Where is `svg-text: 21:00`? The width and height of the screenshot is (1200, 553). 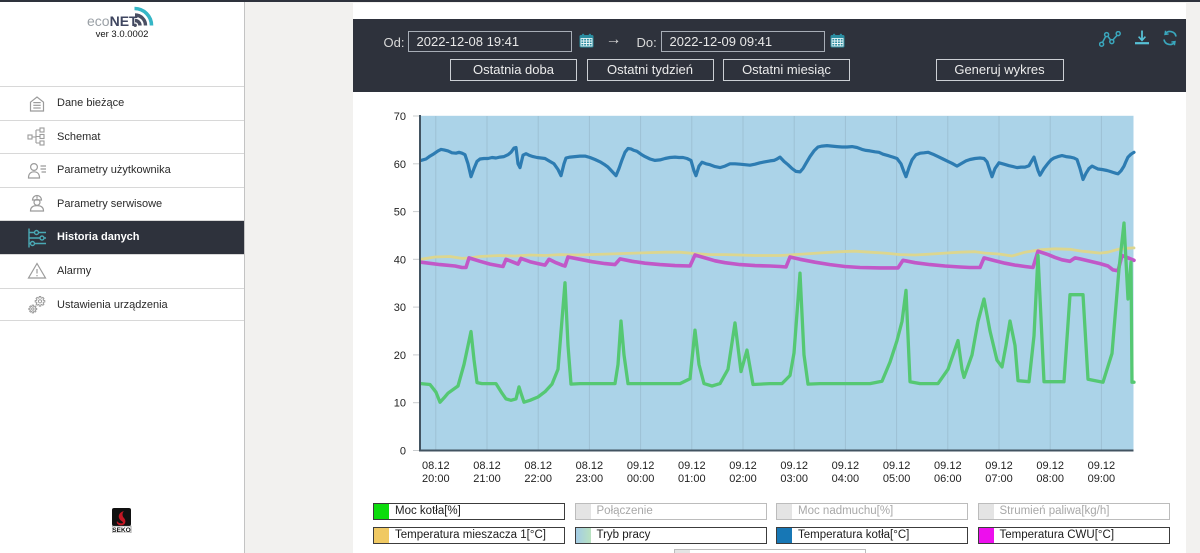
svg-text: 21:00 is located at coordinates (487, 479).